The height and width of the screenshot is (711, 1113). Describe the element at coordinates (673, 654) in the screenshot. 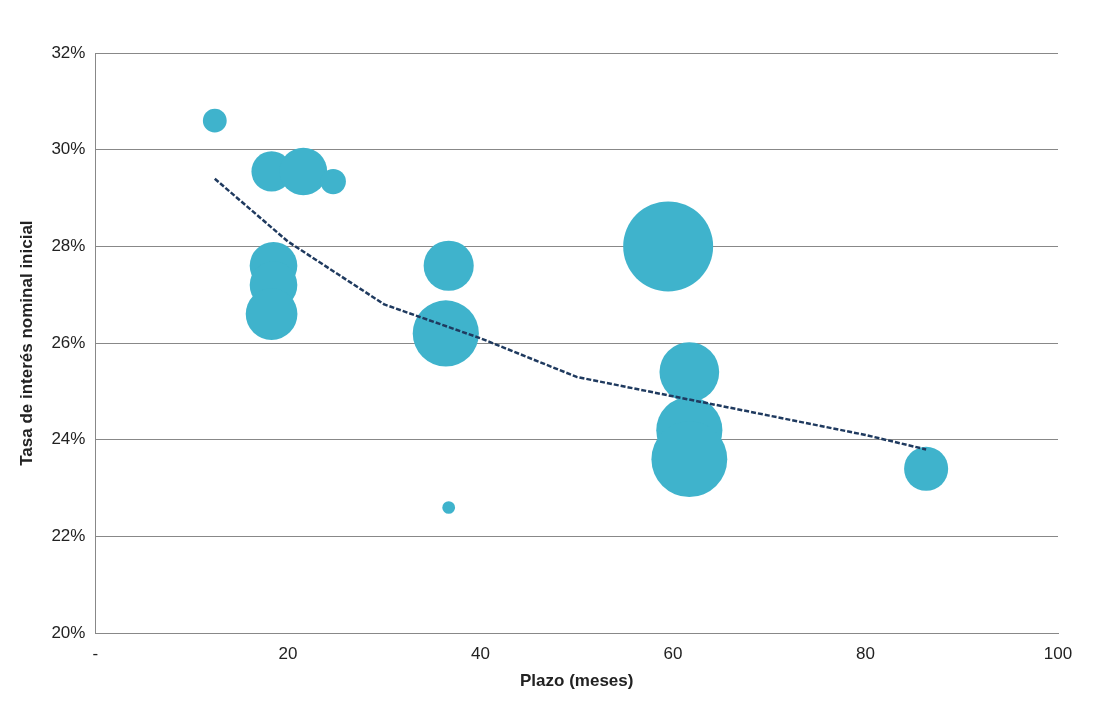

I see `x-tick-label: 60` at that location.